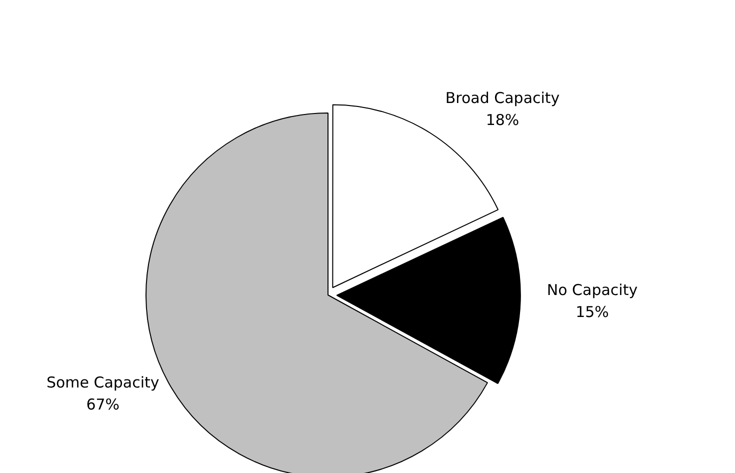 Image resolution: width=735 pixels, height=473 pixels. What do you see at coordinates (103, 383) in the screenshot?
I see `slice-label: Some Capacity` at bounding box center [103, 383].